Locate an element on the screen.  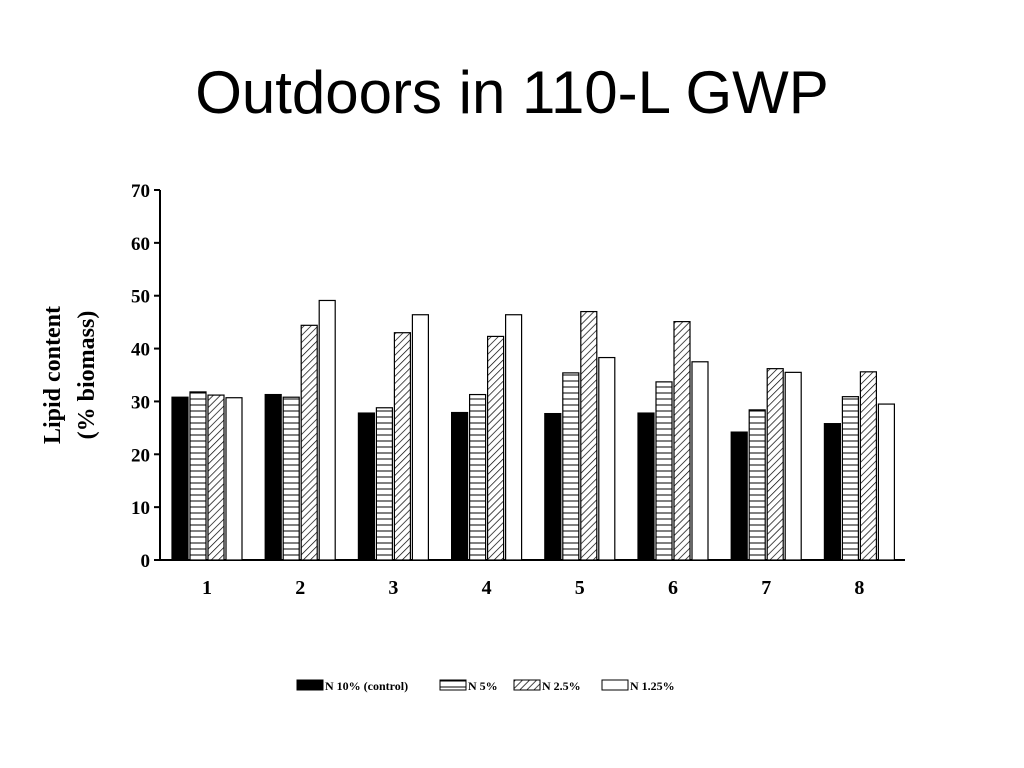
y-tick-label: 40 is located at coordinates (140, 350).